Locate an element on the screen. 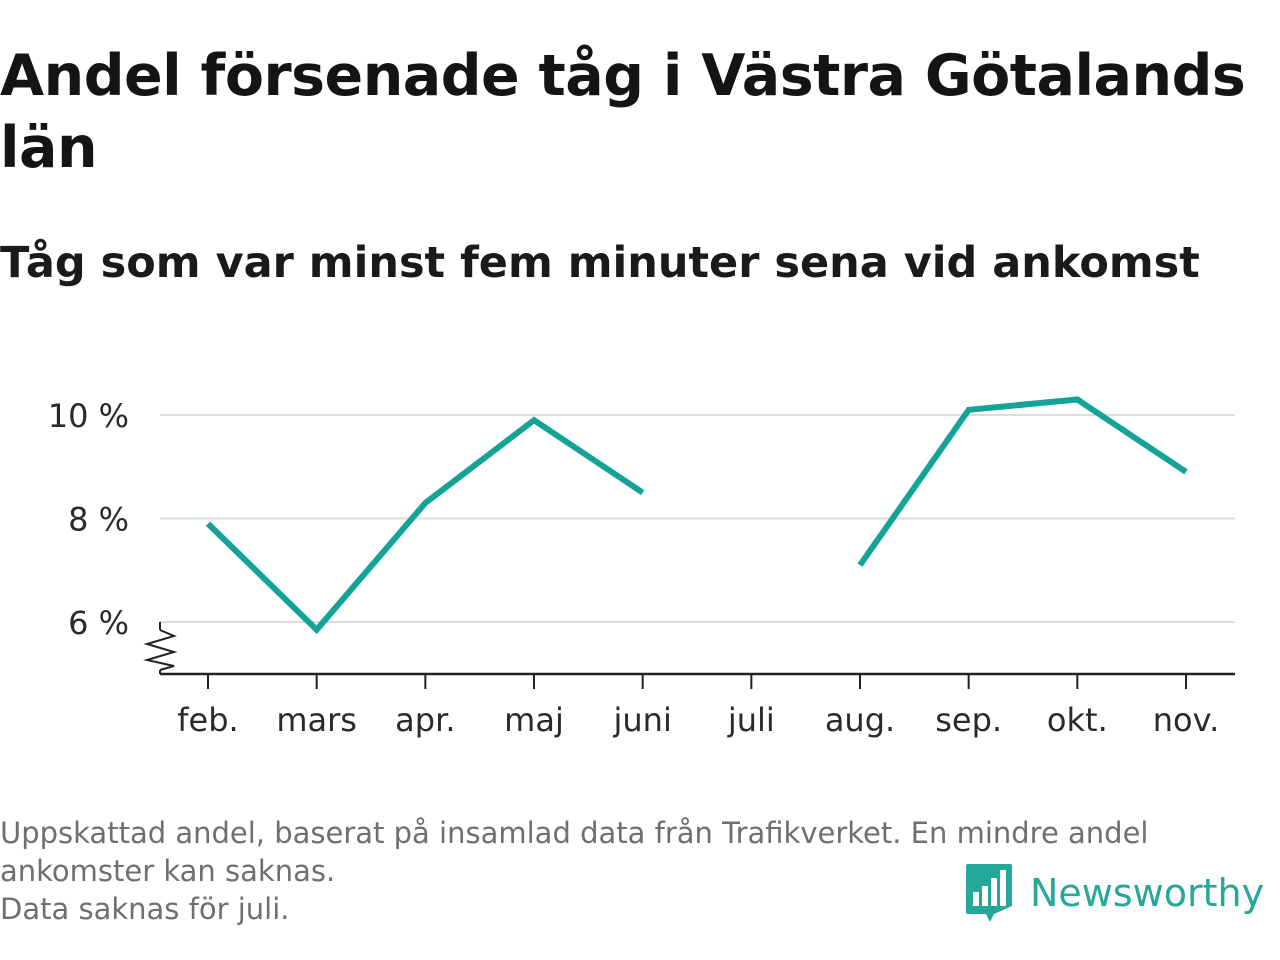 This screenshot has width=1280, height=960. brand-name: Newsworthy is located at coordinates (1147, 893).